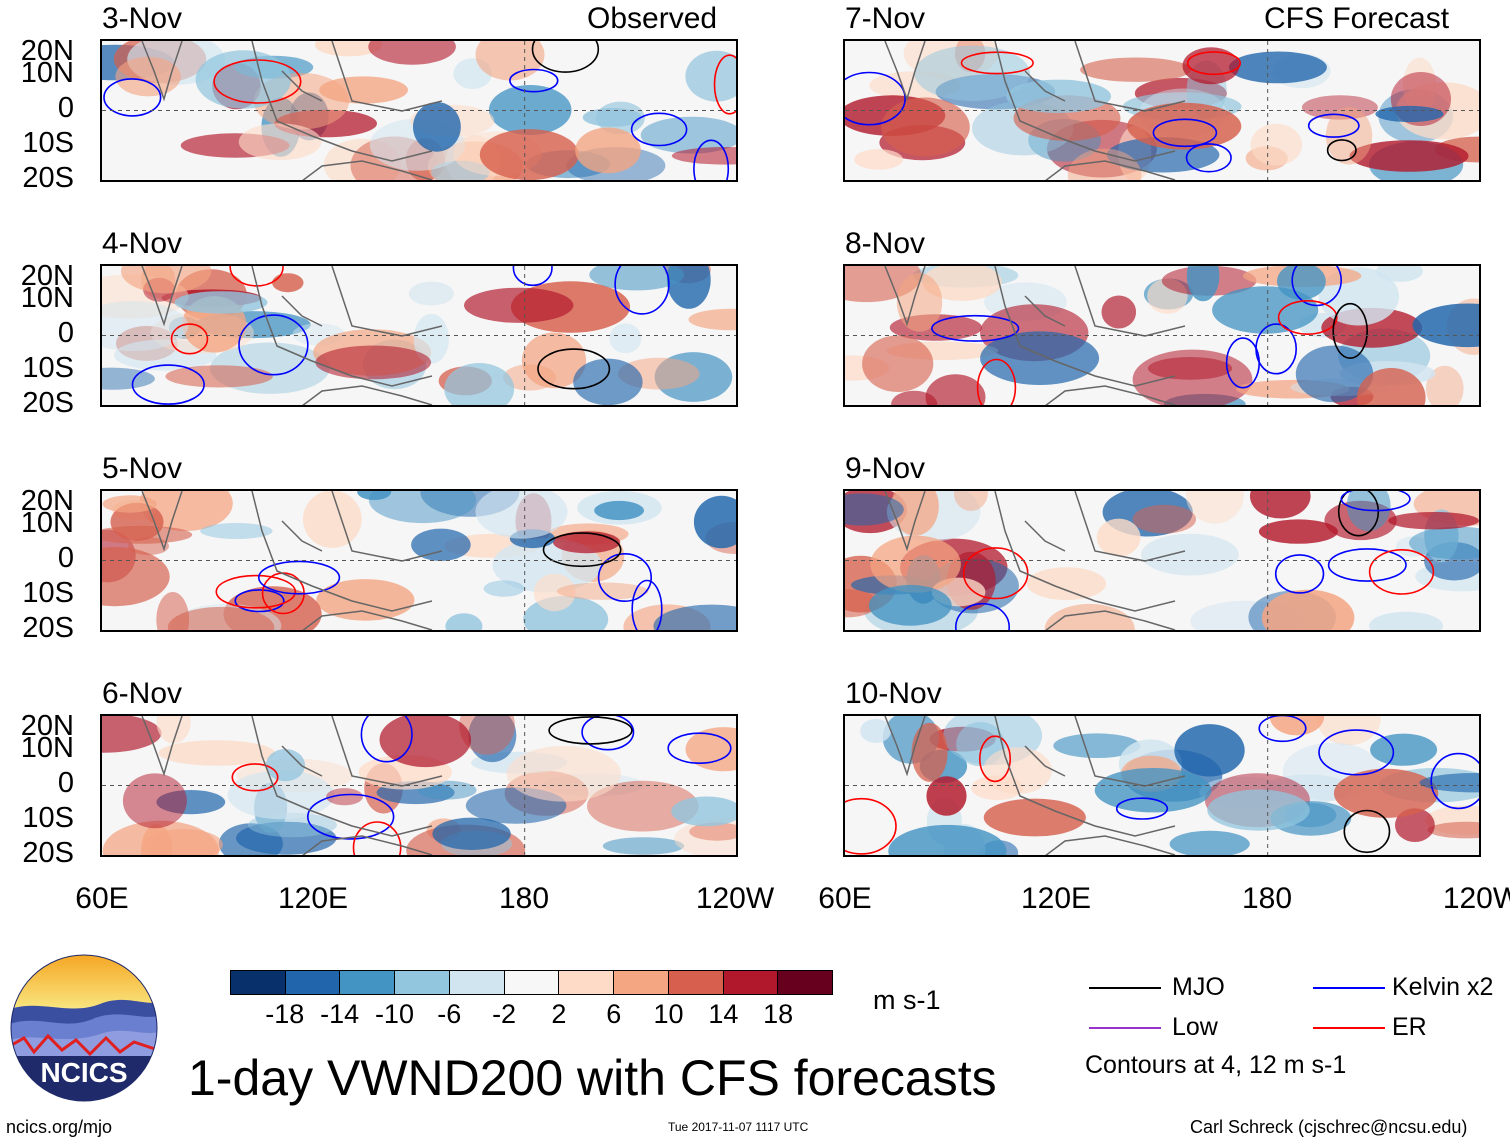 The height and width of the screenshot is (1142, 1510). I want to click on colorbar-tick-label: -18, so click(285, 1014).